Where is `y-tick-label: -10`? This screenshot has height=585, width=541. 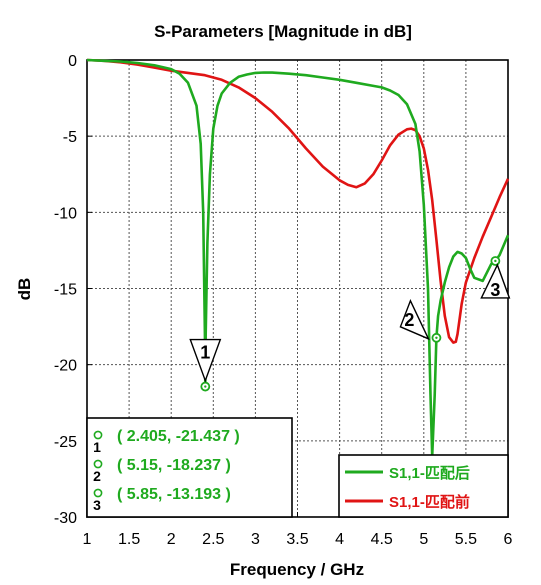 y-tick-label: -10 is located at coordinates (65, 213).